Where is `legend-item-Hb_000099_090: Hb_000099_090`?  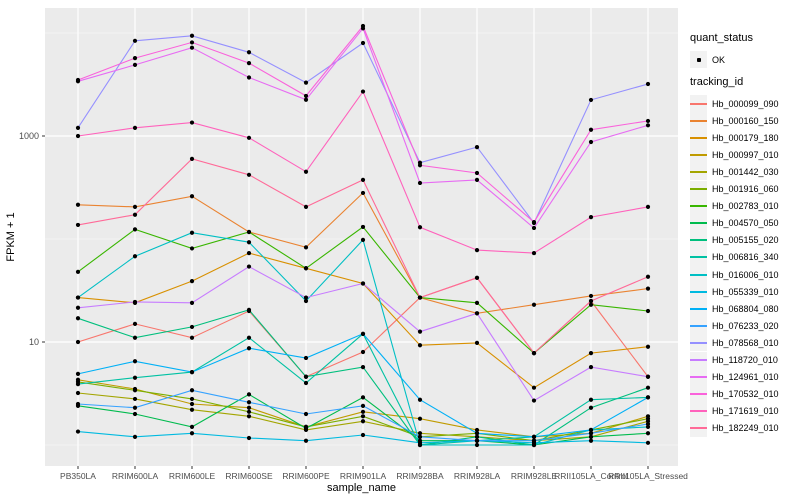
legend-item-Hb_000099_090: Hb_000099_090 is located at coordinates (734, 103).